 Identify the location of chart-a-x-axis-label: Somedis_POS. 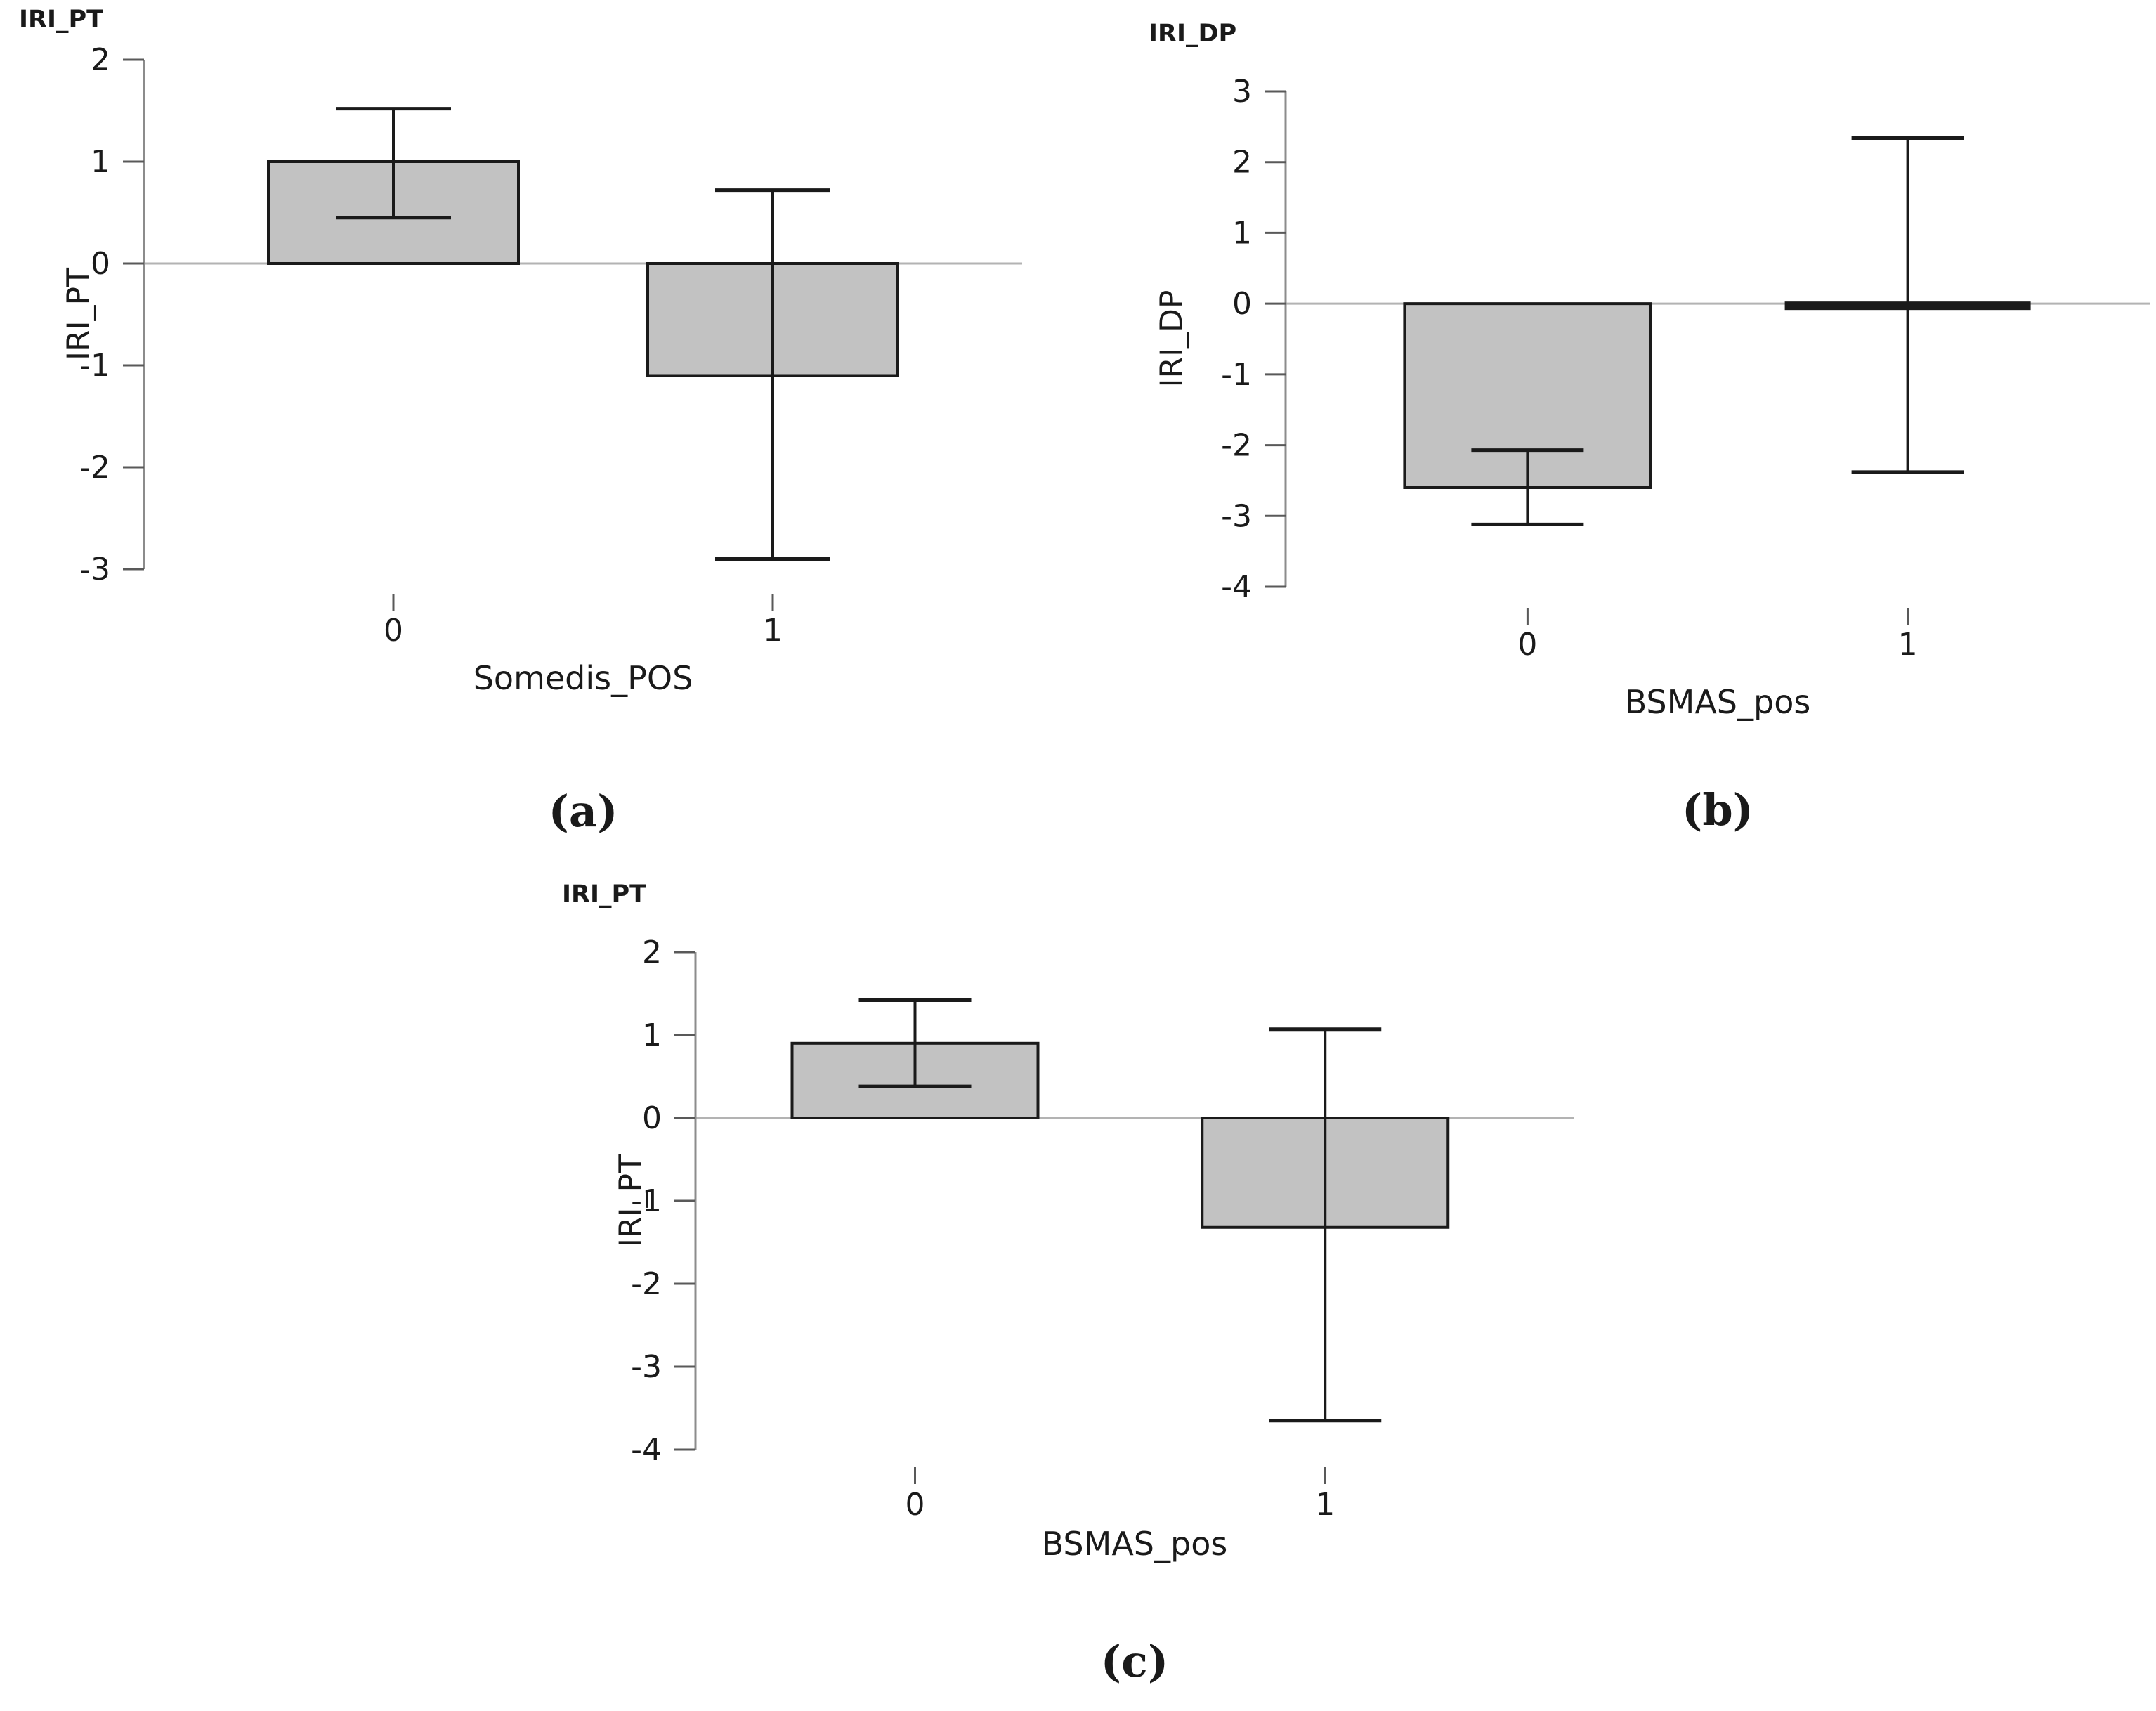
(583, 678).